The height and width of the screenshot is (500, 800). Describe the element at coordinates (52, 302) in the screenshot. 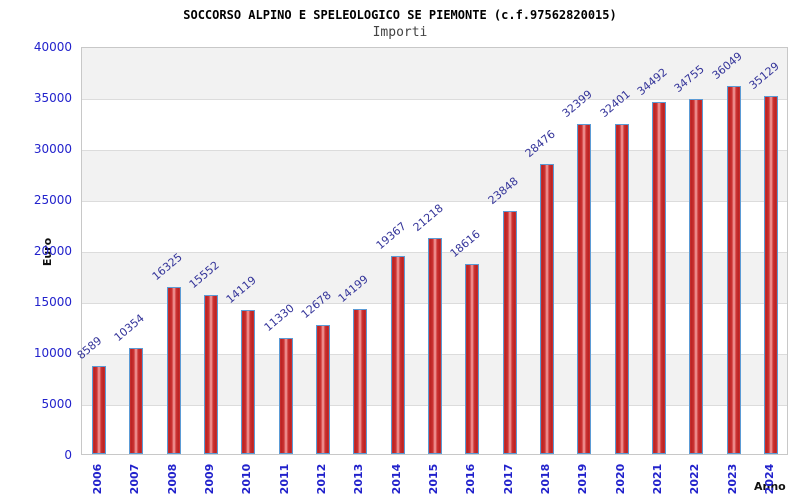

I see `y-tick-label: 15000` at that location.